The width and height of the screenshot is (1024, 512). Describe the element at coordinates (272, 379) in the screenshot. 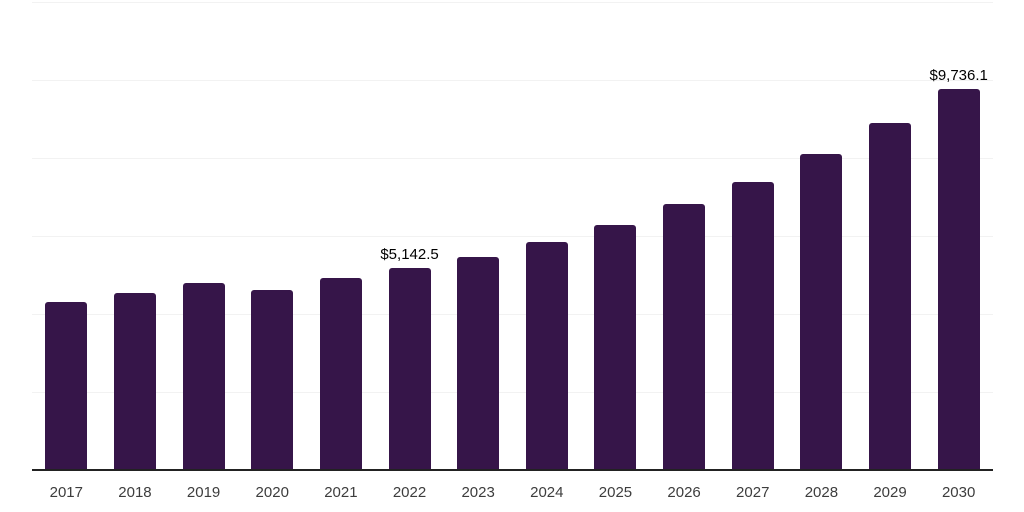

I see `bar-2020` at that location.